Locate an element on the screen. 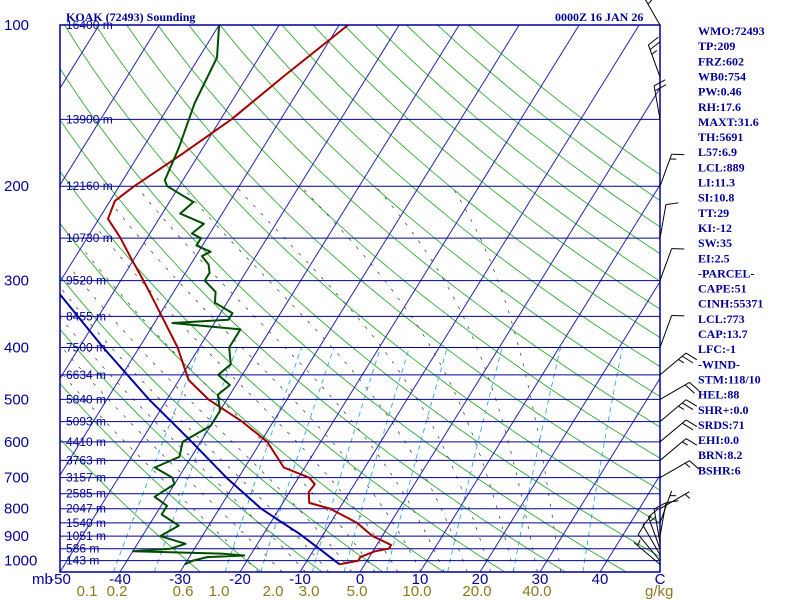  station-title: KOAK (72493) Sounding is located at coordinates (130, 17).